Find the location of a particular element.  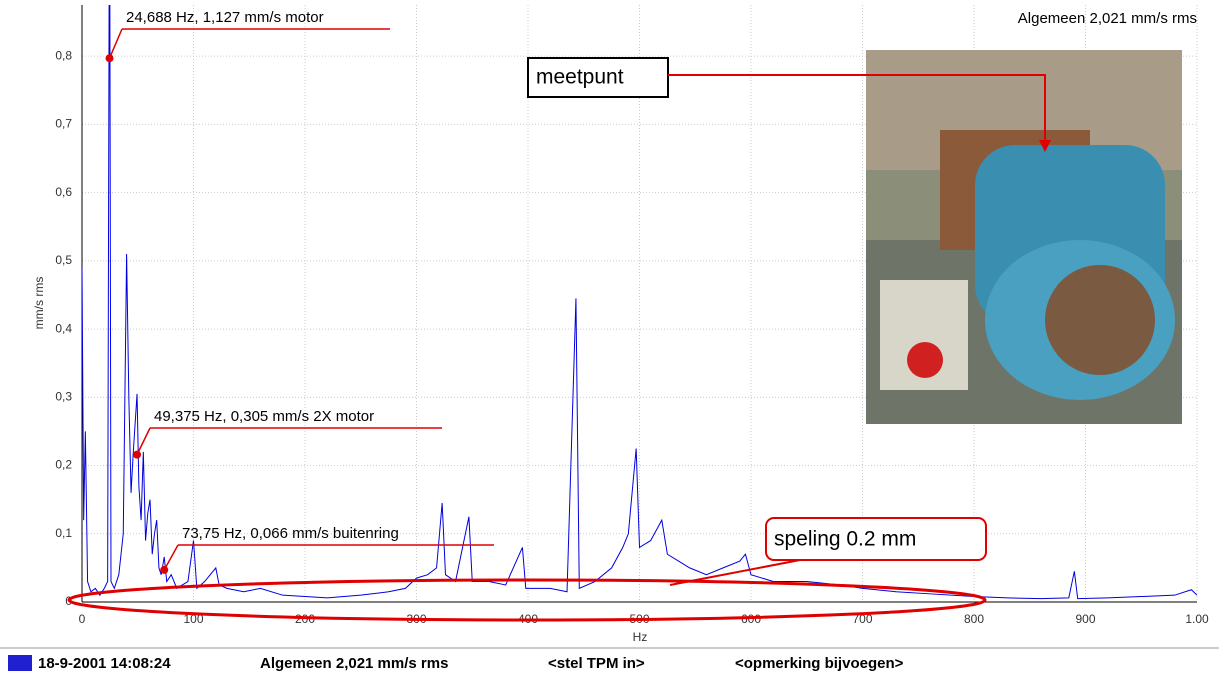

x-tick-label: 200 is located at coordinates (305, 619).